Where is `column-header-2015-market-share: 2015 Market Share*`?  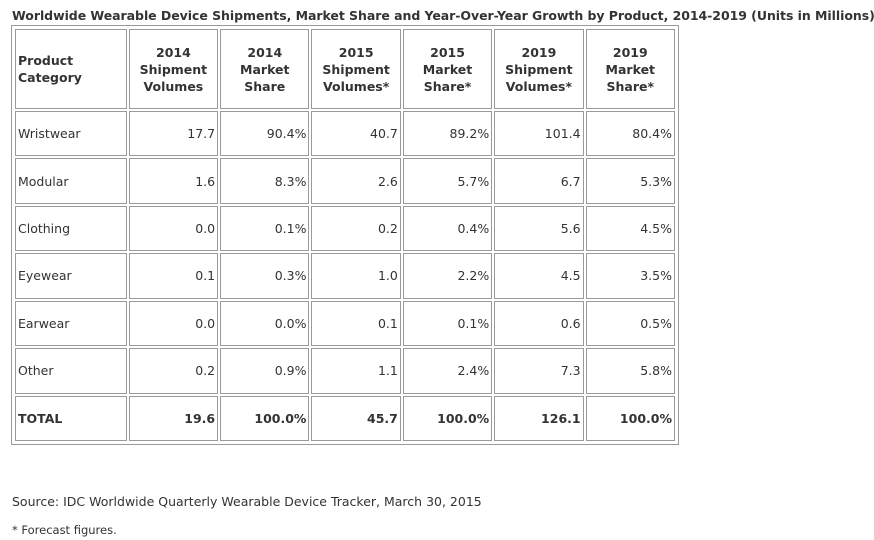 column-header-2015-market-share: 2015 Market Share* is located at coordinates (447, 69).